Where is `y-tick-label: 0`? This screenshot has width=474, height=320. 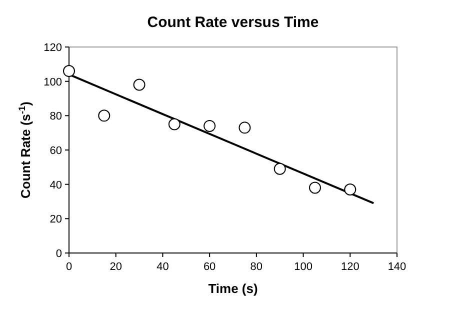
y-tick-label: 0 is located at coordinates (59, 254).